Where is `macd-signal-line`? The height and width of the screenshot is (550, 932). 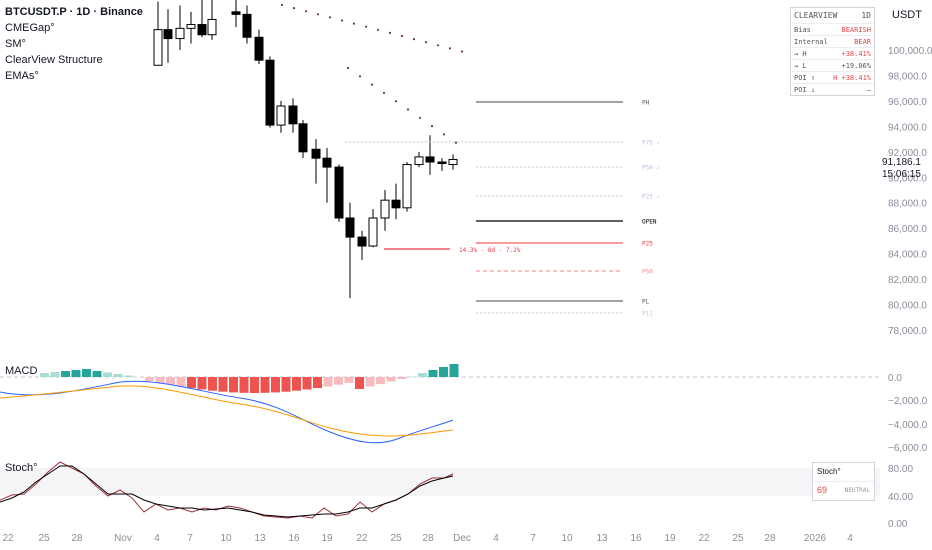
macd-signal-line is located at coordinates (227, 411).